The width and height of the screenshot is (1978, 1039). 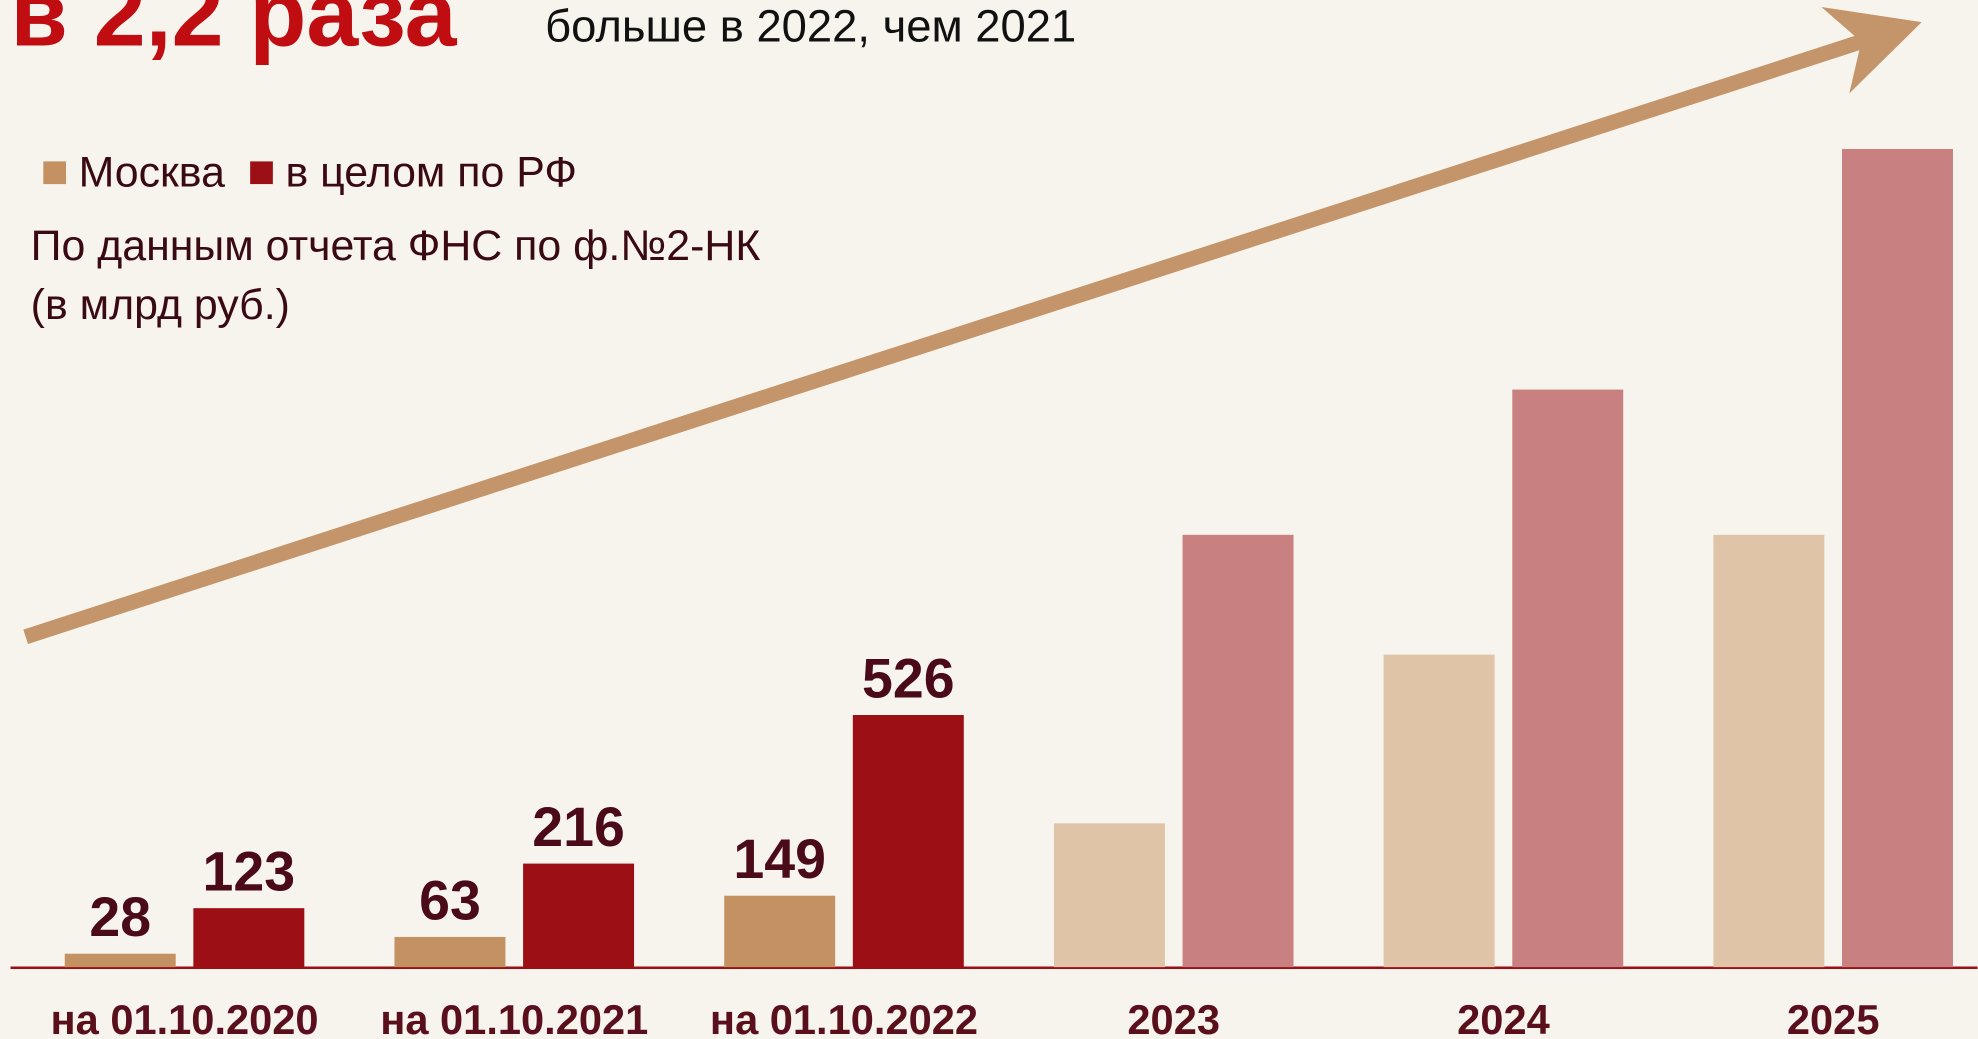 What do you see at coordinates (120, 917) in the screenshot?
I see `value-label: 28` at bounding box center [120, 917].